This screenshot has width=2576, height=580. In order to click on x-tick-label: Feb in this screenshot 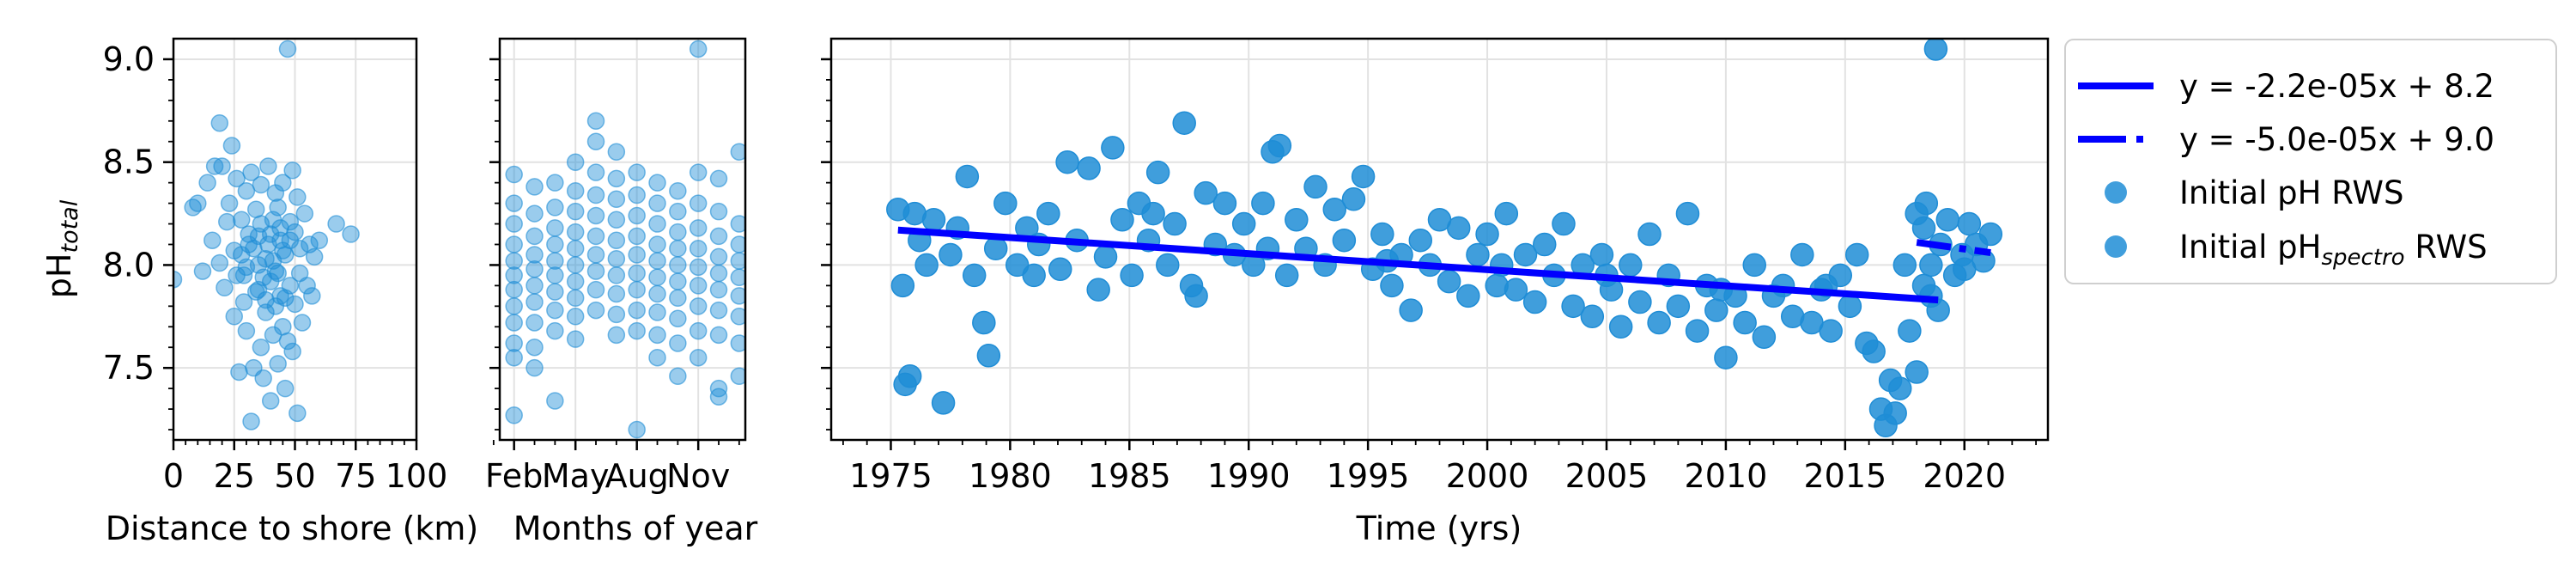, I will do `click(514, 476)`.